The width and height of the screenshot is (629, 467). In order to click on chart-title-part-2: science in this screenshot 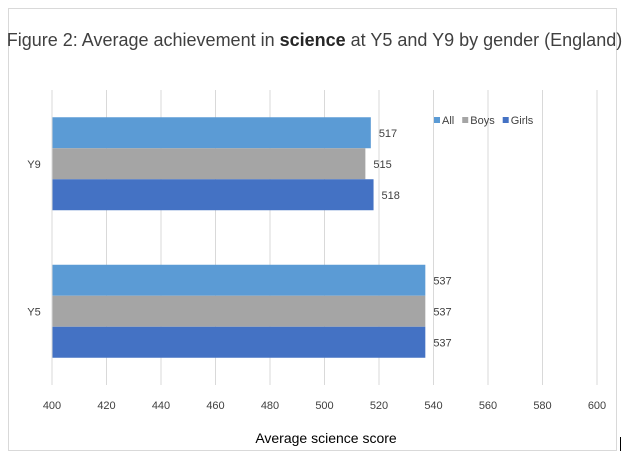, I will do `click(312, 40)`.